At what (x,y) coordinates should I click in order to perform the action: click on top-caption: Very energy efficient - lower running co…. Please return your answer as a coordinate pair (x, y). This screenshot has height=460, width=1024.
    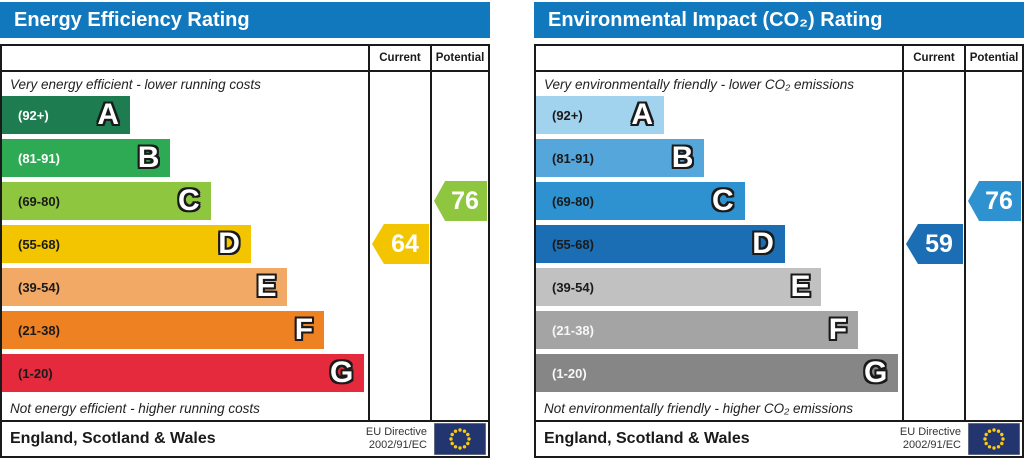
    Looking at the image, I should click on (135, 84).